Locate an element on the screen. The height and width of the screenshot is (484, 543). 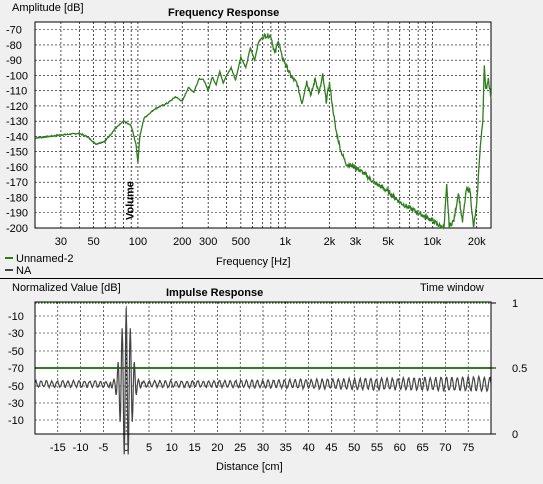
bottom-x-tick-label: 55 is located at coordinates (377, 448).